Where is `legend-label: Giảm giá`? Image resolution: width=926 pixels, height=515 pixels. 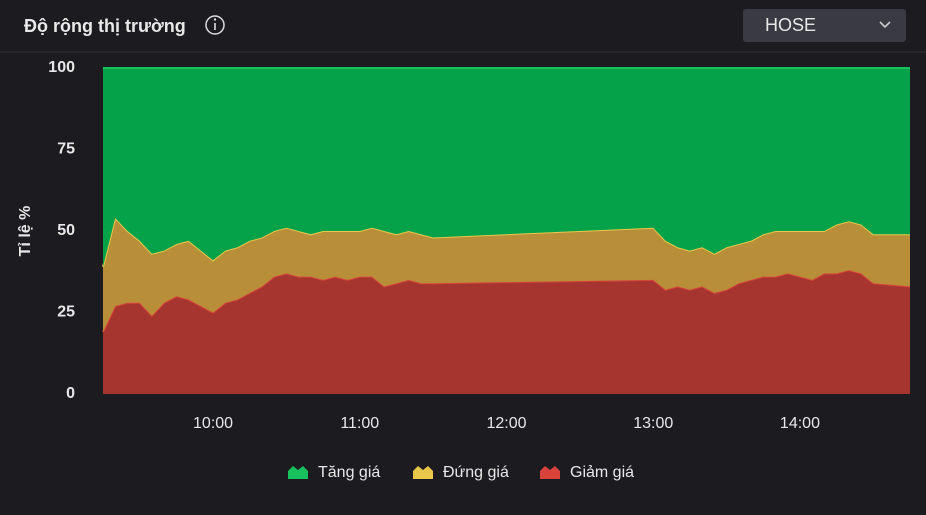
legend-label: Giảm giá is located at coordinates (602, 472).